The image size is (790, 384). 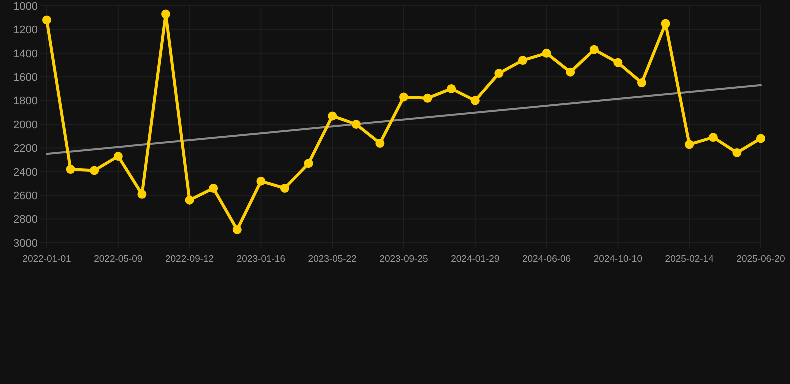 I want to click on y-tick-label: 2600, so click(x=26, y=196).